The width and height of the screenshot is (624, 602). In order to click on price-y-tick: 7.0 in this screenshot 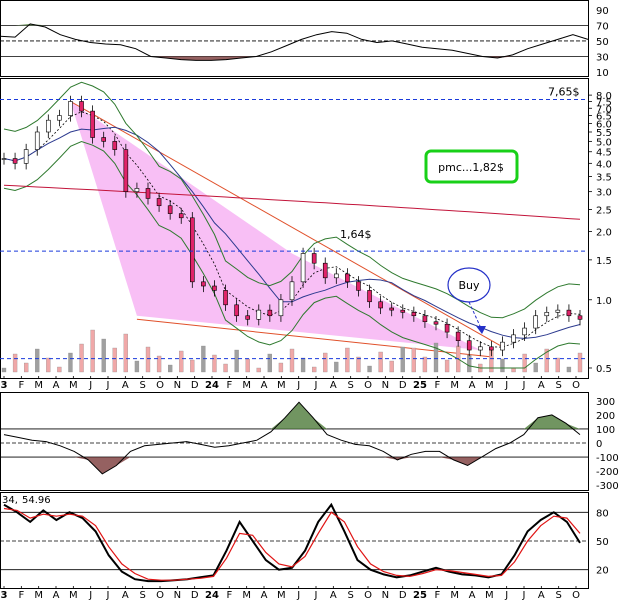, I will do `click(604, 109)`.